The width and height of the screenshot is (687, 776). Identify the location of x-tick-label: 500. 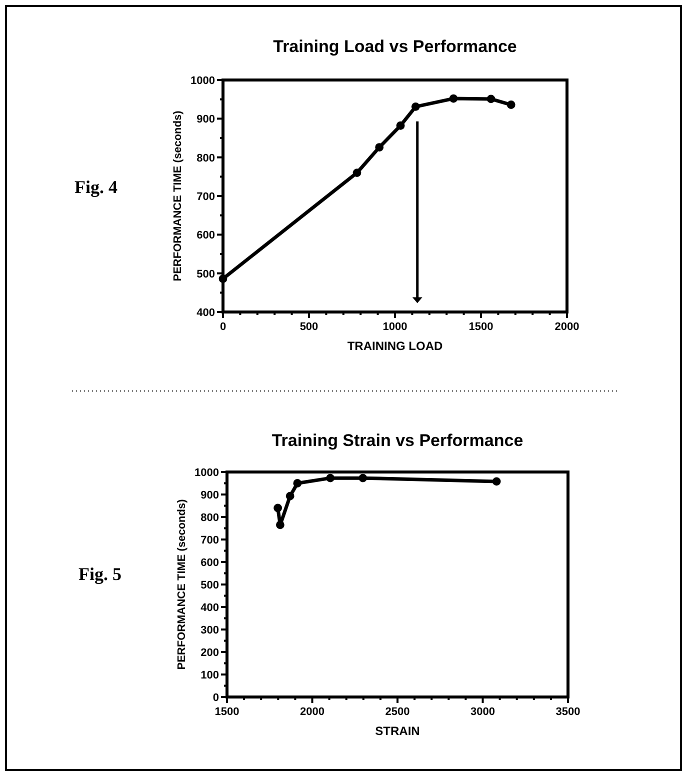
(309, 327).